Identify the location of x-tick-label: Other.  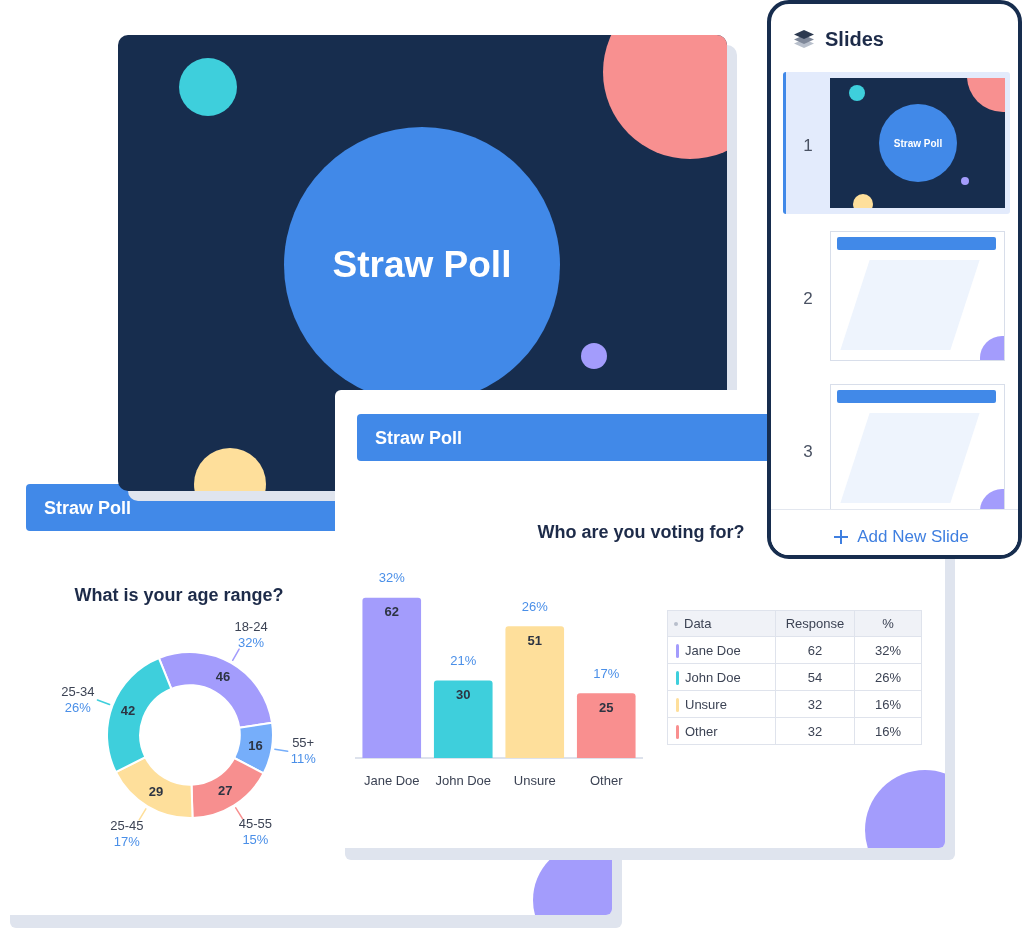
(606, 781).